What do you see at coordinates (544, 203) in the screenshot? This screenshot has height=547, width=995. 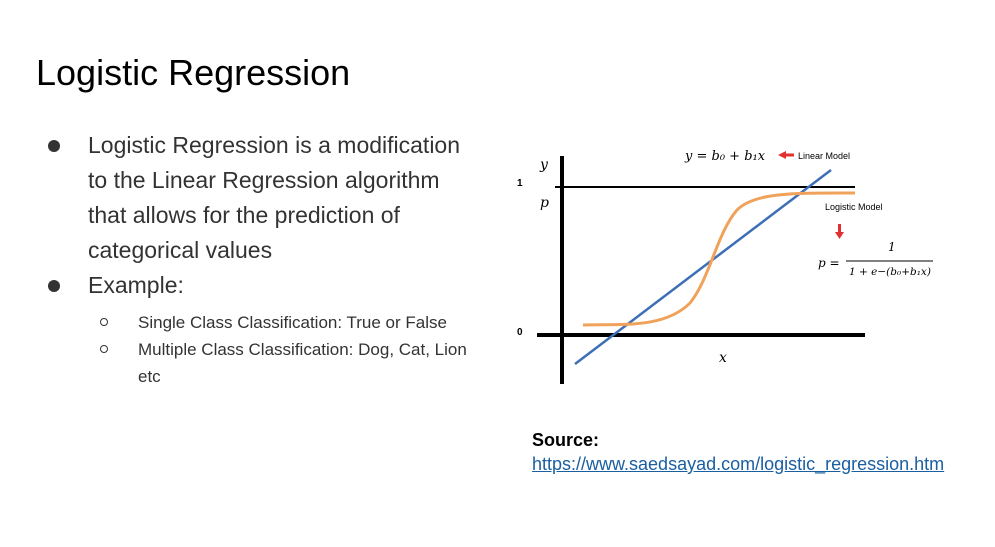 I see `p-axis-label: p` at bounding box center [544, 203].